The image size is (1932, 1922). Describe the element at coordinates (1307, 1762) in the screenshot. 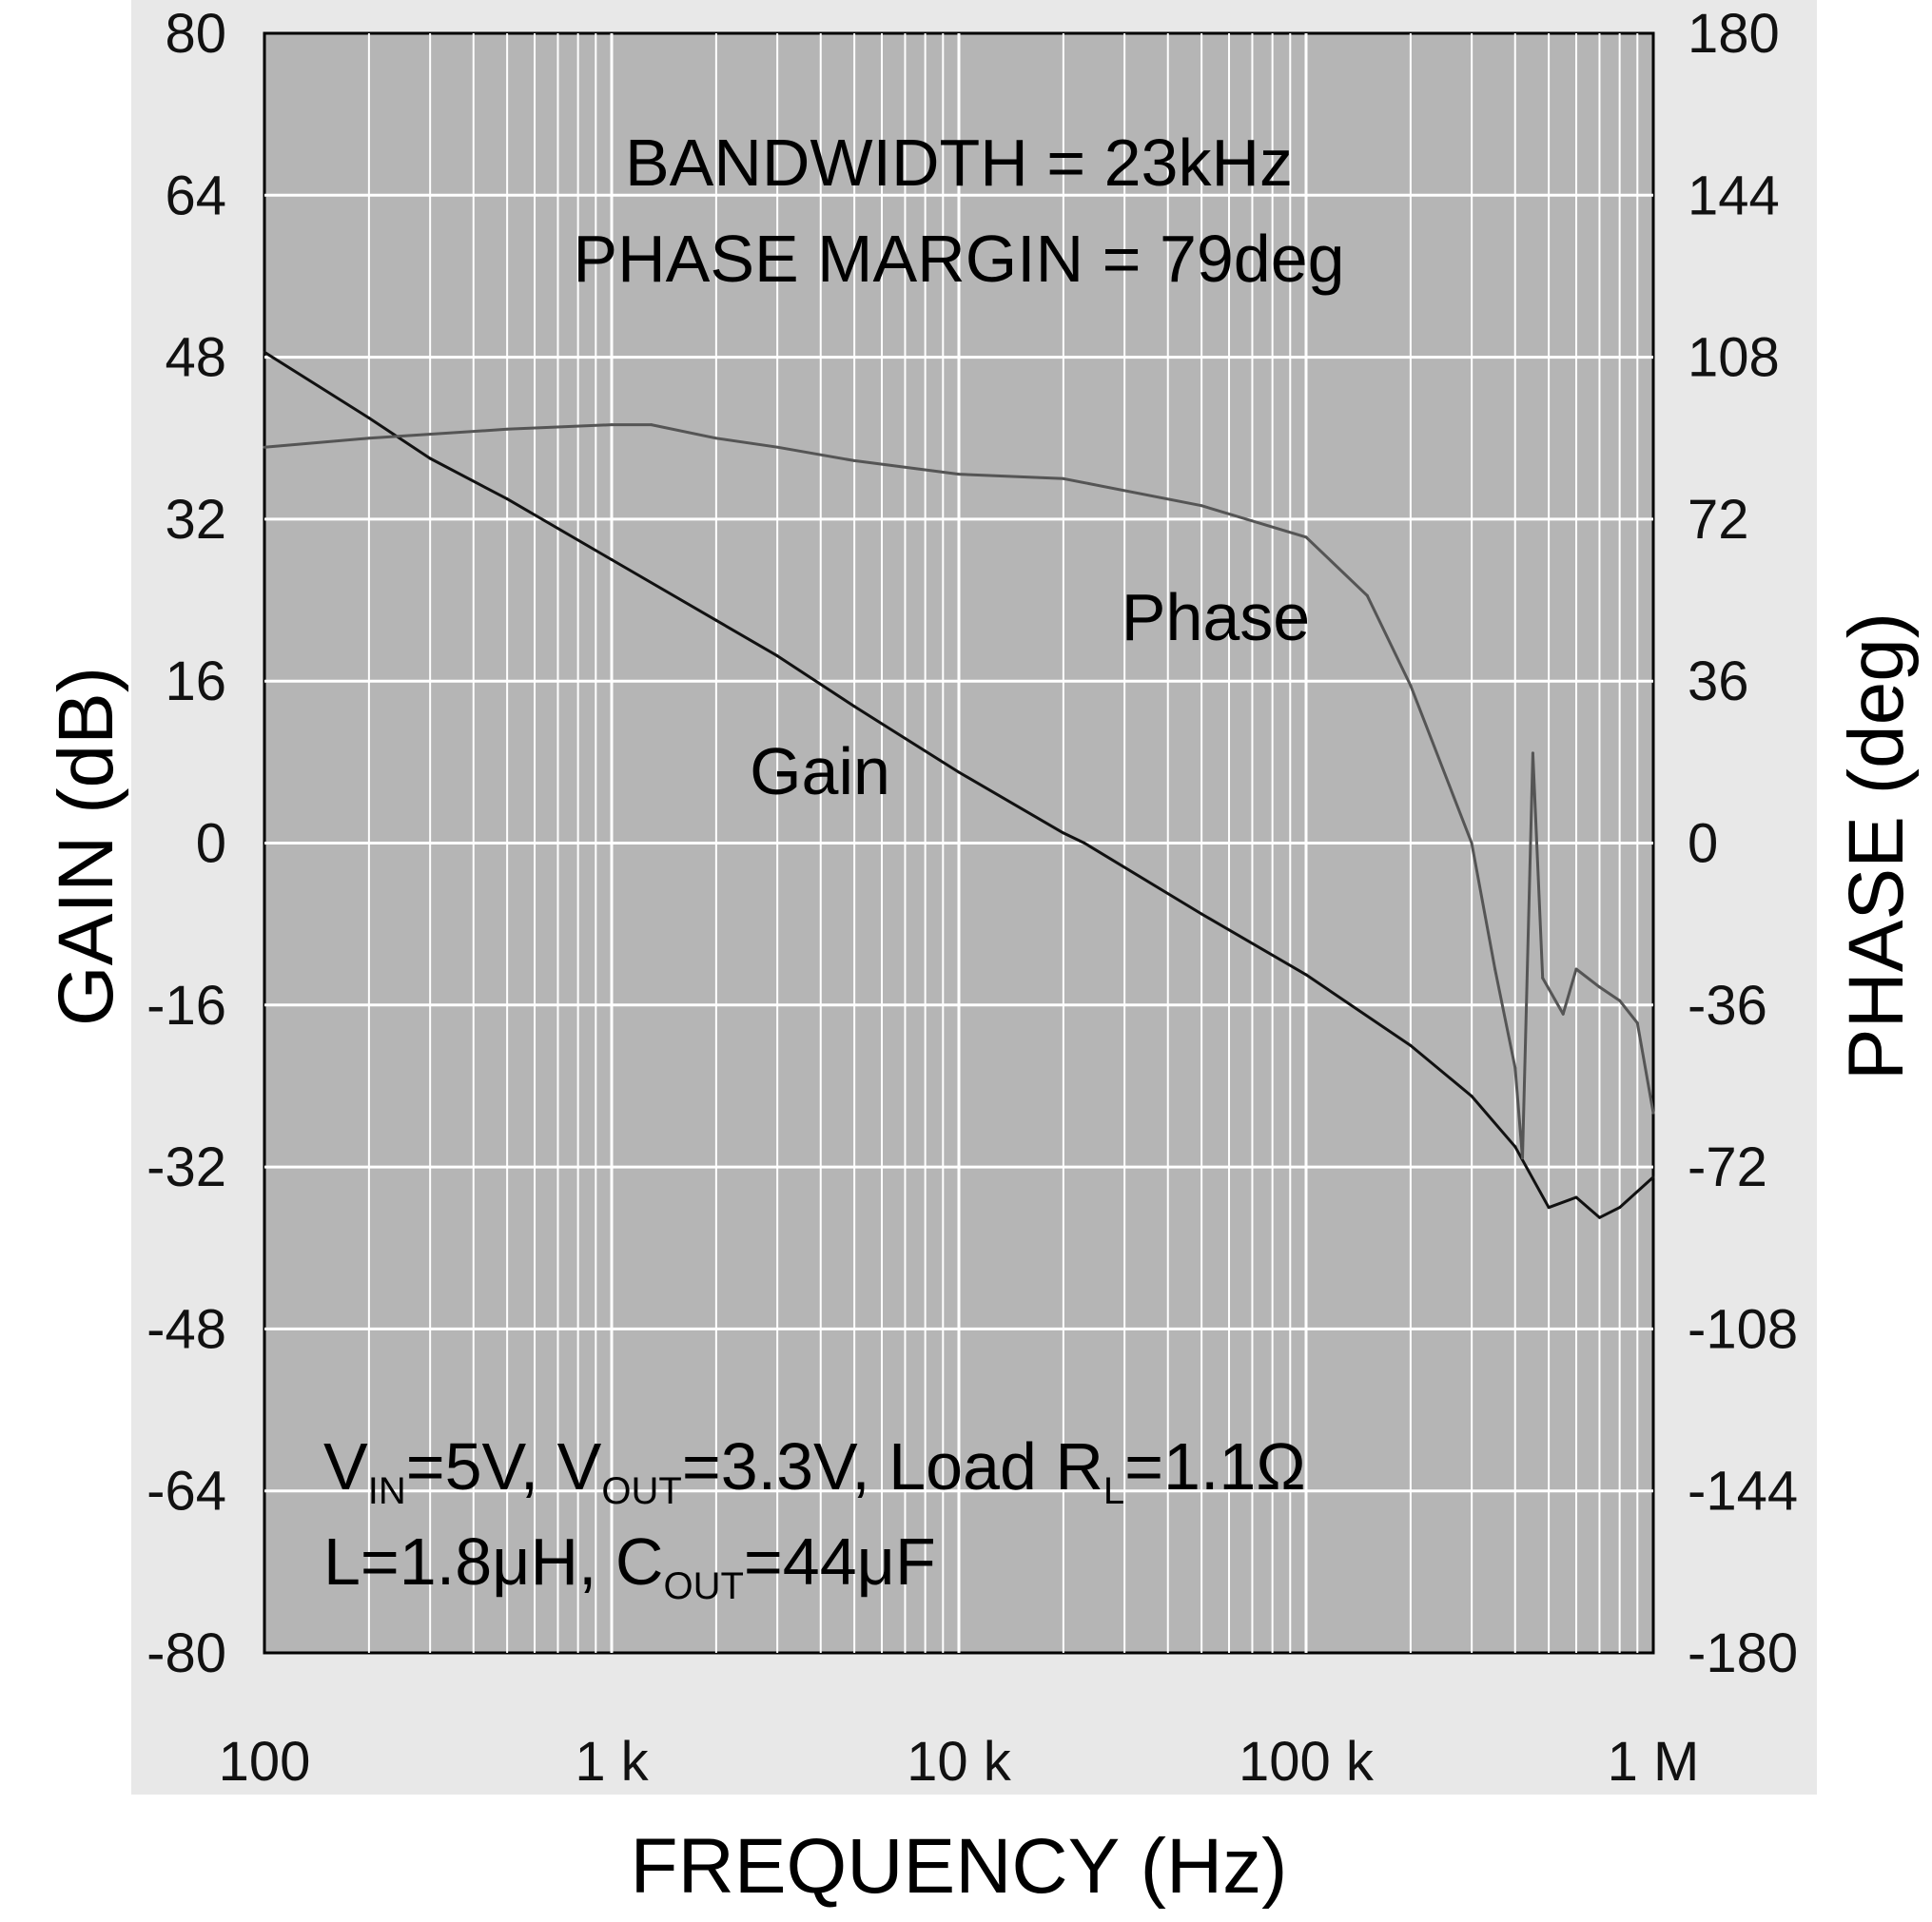

I see `x-tick-label: 100 k` at that location.